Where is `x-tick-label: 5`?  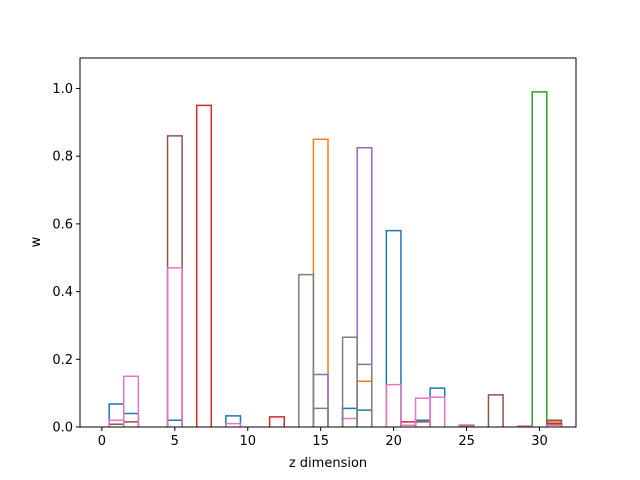 x-tick-label: 5 is located at coordinates (175, 441).